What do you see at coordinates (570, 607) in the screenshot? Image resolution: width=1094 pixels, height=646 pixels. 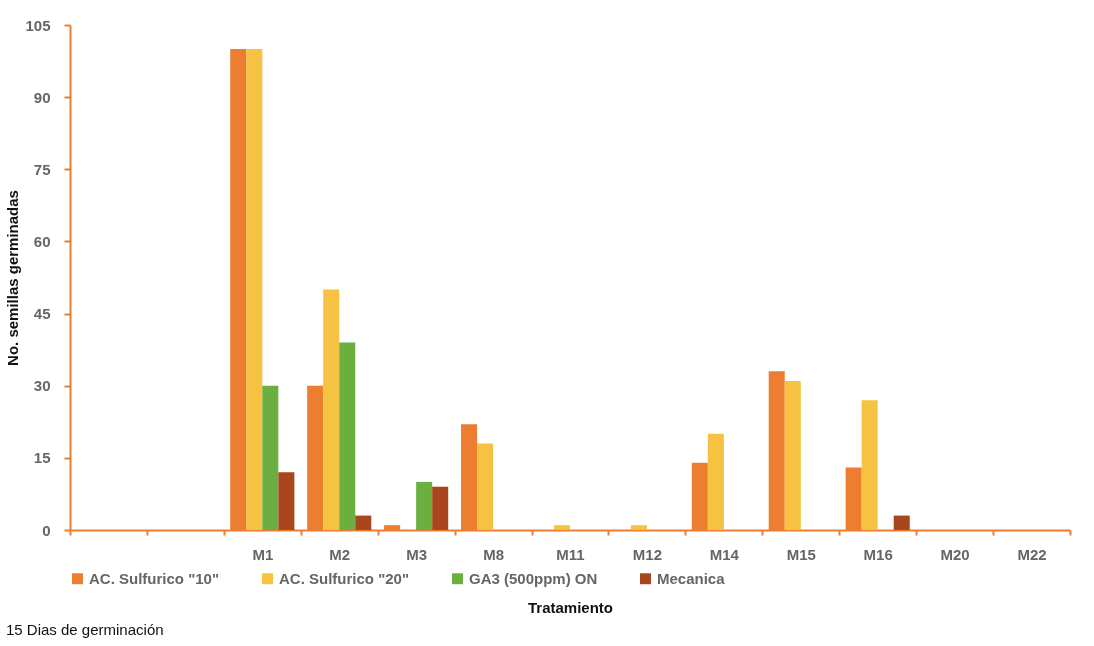 I see `x-axis-title: Tratamiento` at bounding box center [570, 607].